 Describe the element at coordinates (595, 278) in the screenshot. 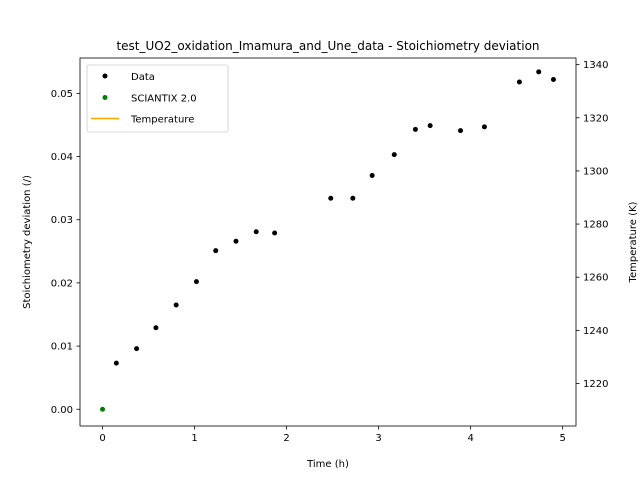

I see `y2-tick-label: 1260` at that location.